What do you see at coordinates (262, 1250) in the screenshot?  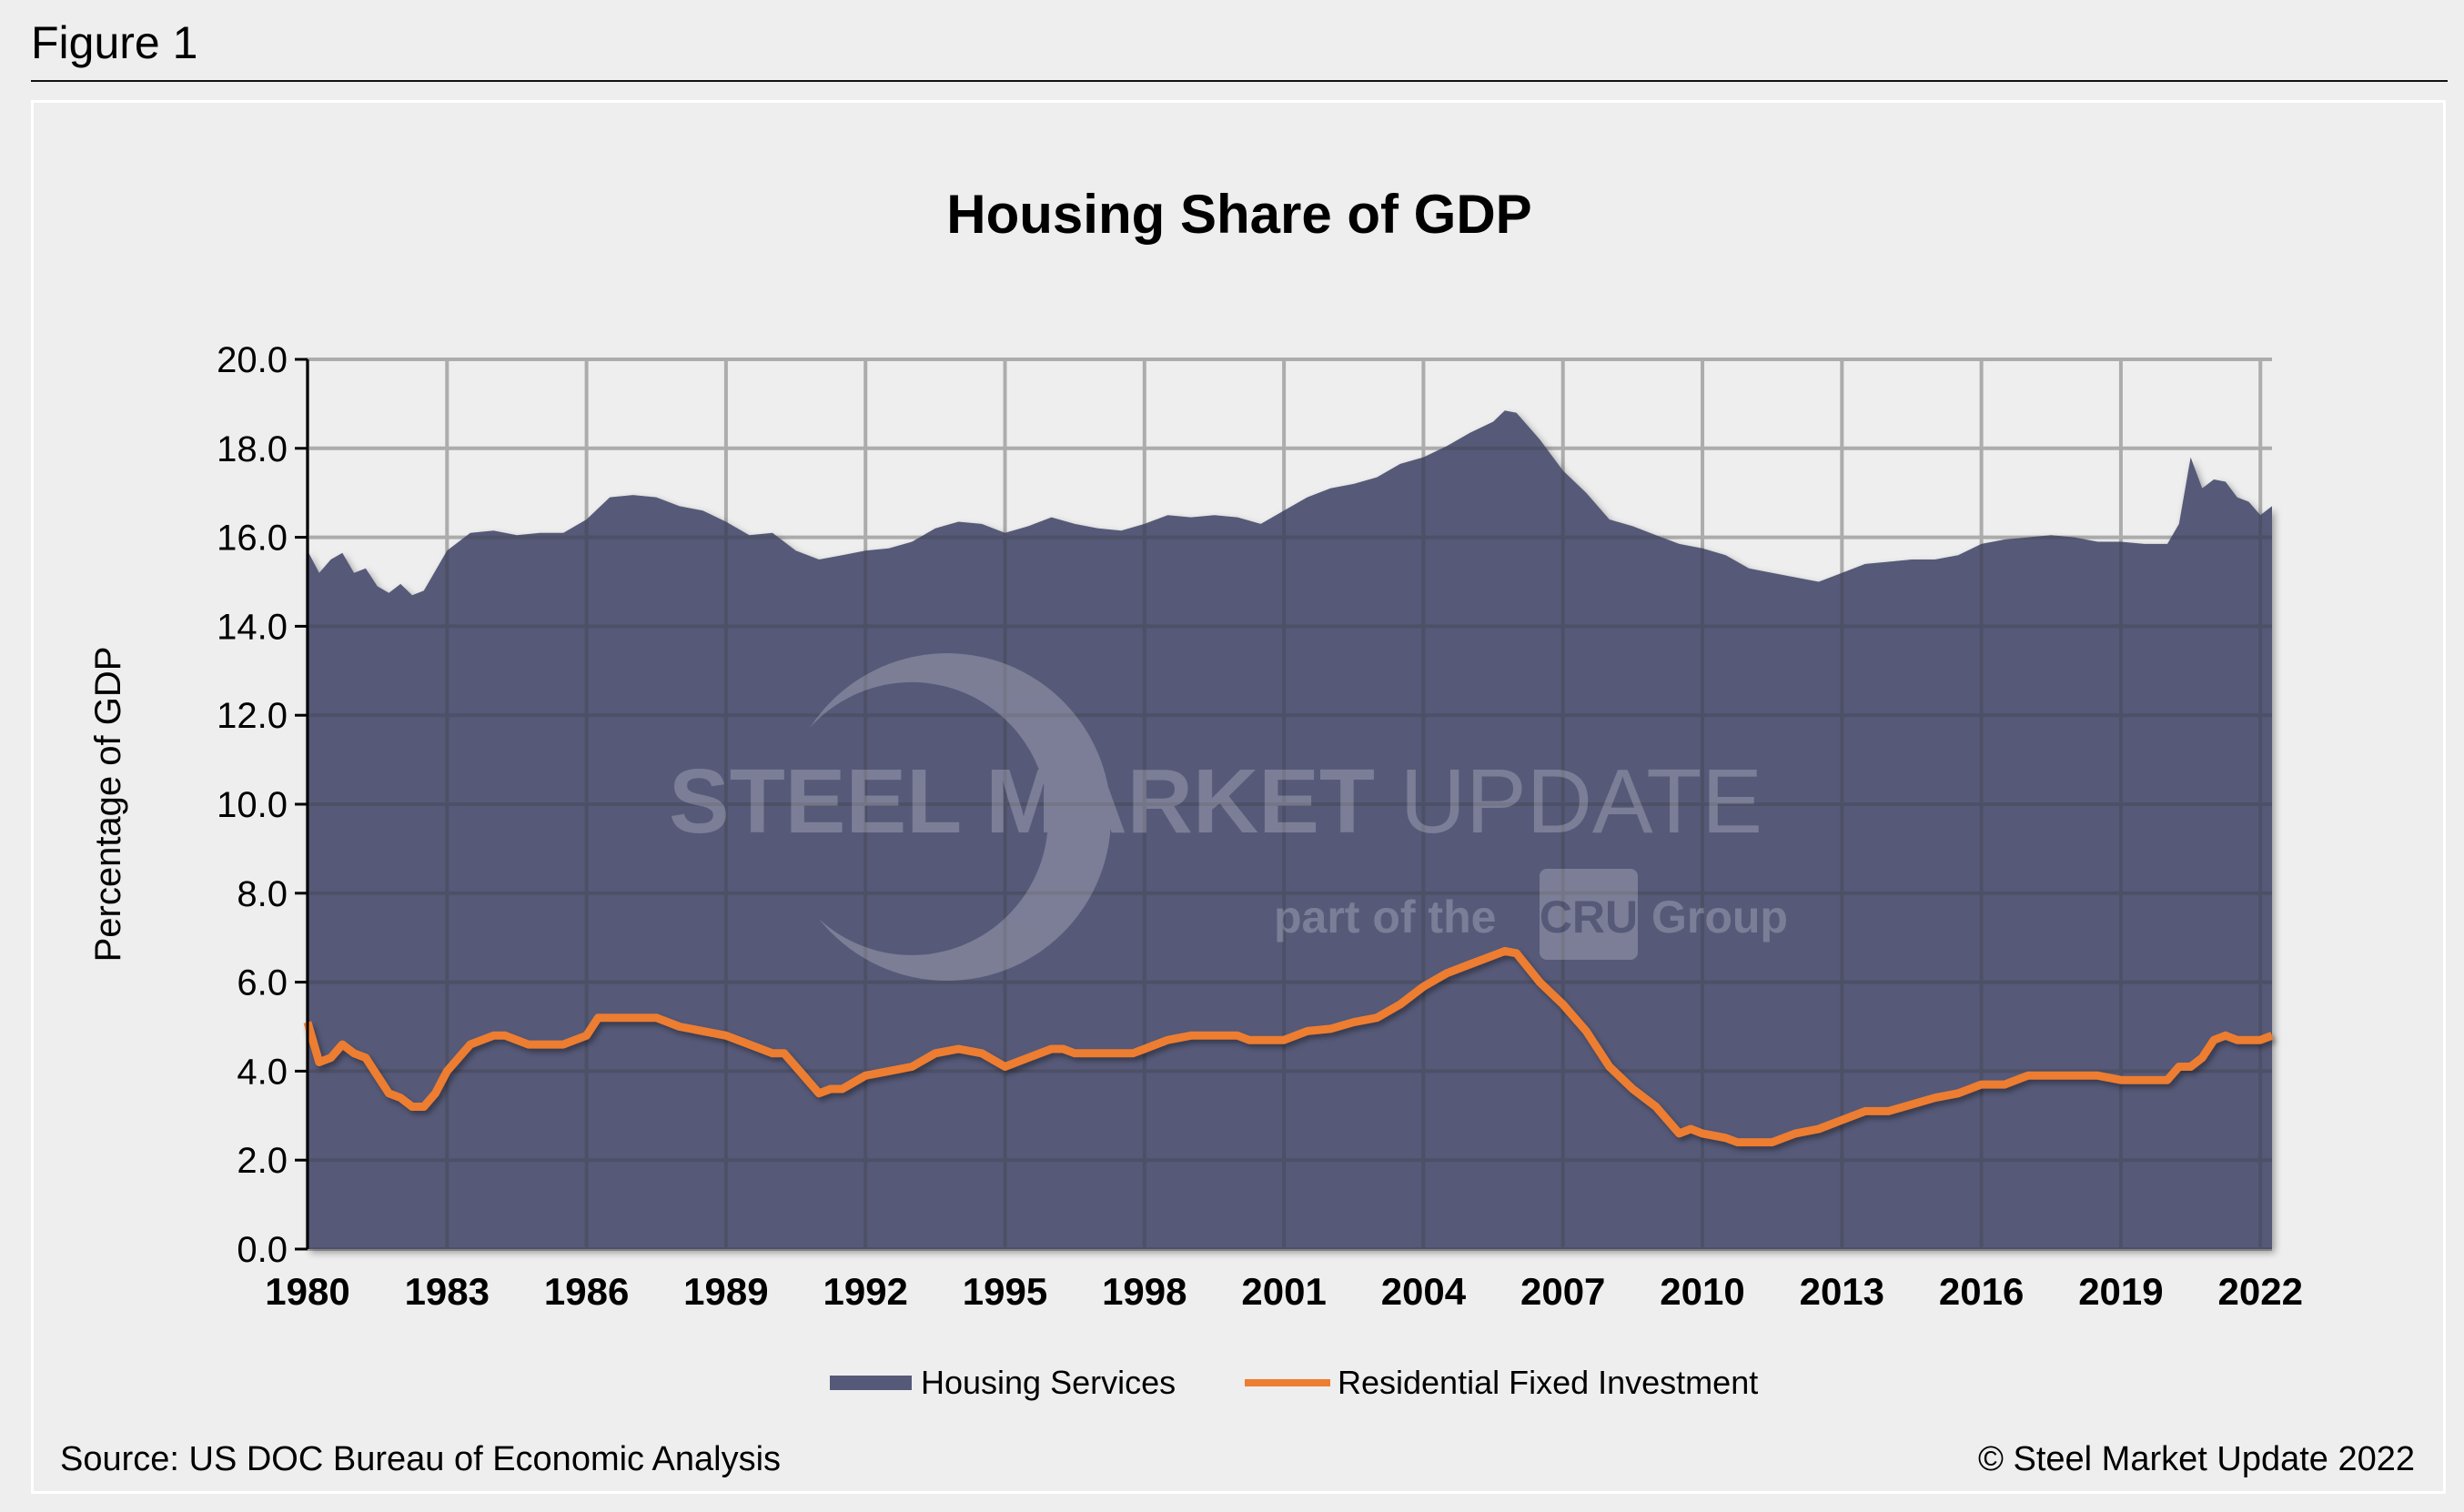 I see `y-tick-label: 0.0` at bounding box center [262, 1250].